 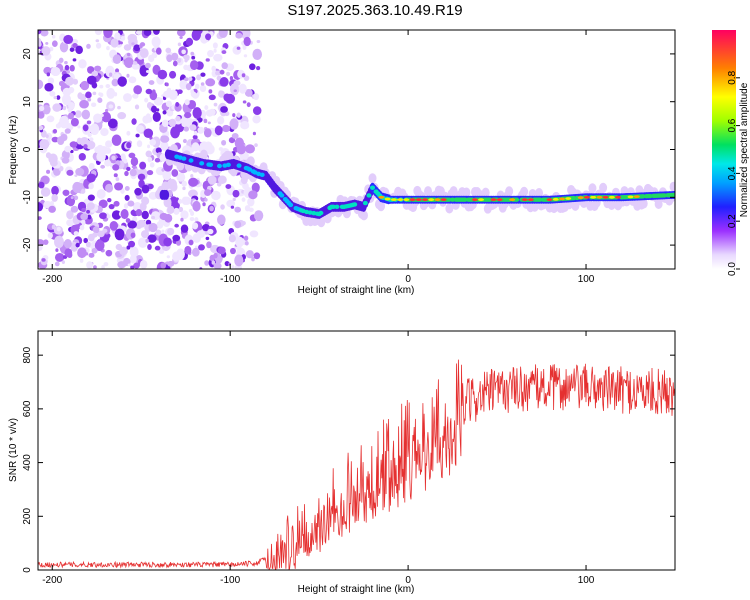 What do you see at coordinates (732, 125) in the screenshot?
I see `colorbar-tick-label: 0.6` at bounding box center [732, 125].